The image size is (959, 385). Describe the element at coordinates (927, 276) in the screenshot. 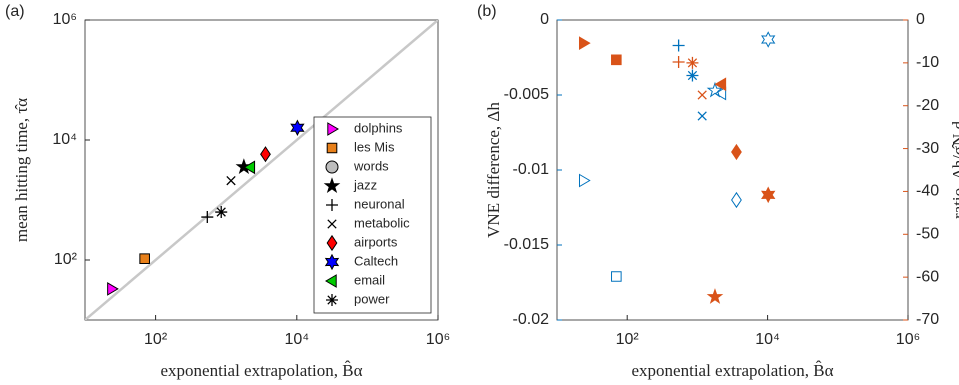

I see `y2-tick-label: -60` at that location.